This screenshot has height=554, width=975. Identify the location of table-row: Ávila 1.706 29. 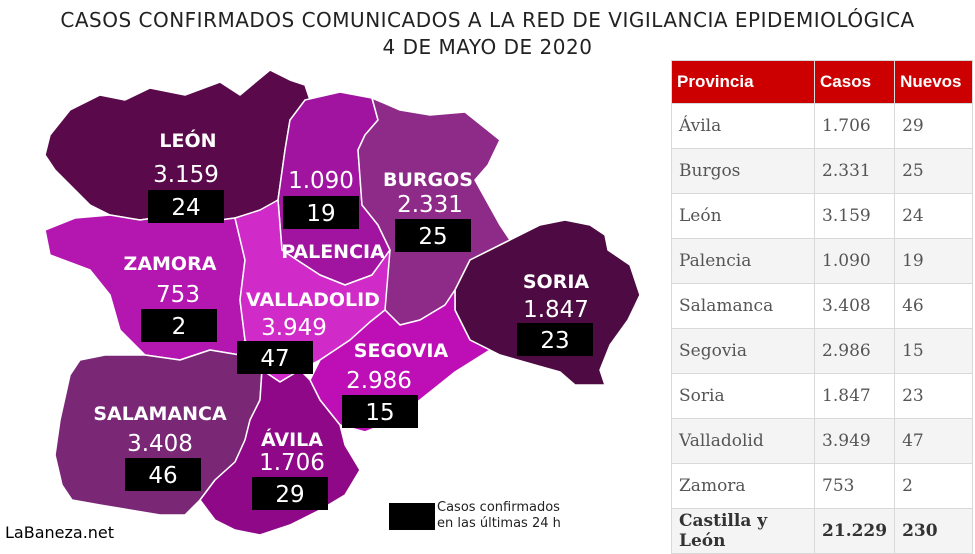
(821, 126).